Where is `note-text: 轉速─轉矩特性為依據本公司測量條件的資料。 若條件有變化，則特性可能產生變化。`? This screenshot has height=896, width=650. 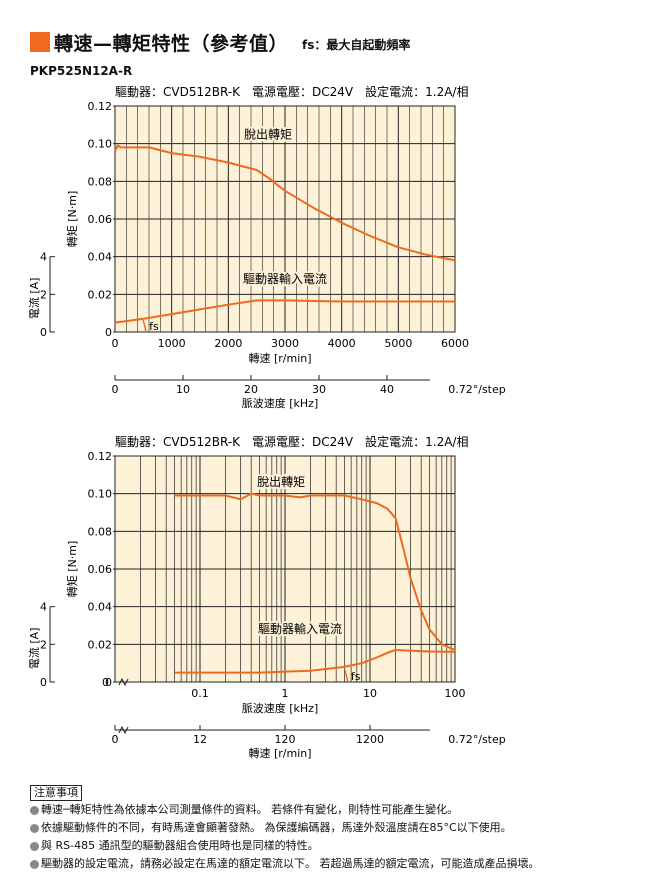 note-text: 轉速─轉矩特性為依據本公司測量條件的資料。 若條件有變化，則特性可能產生變化。 is located at coordinates (250, 809).